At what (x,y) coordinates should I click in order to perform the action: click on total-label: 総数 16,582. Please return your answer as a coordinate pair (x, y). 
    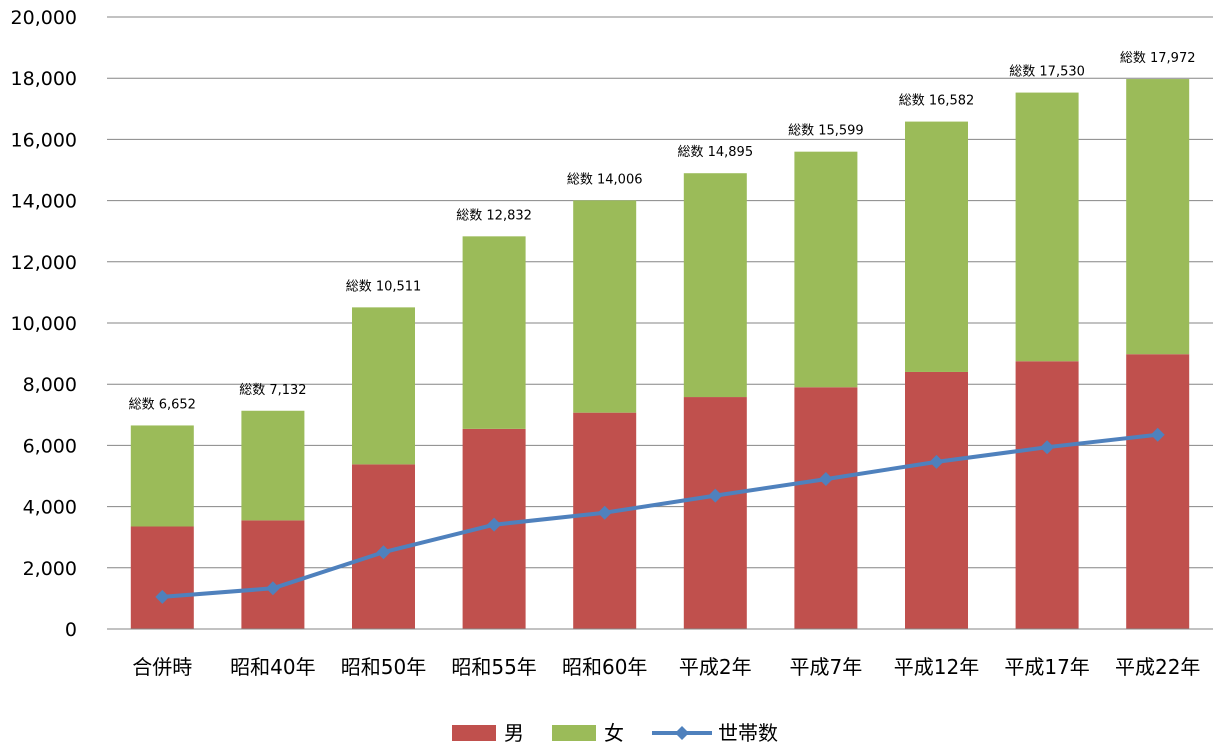
    Looking at the image, I should click on (937, 101).